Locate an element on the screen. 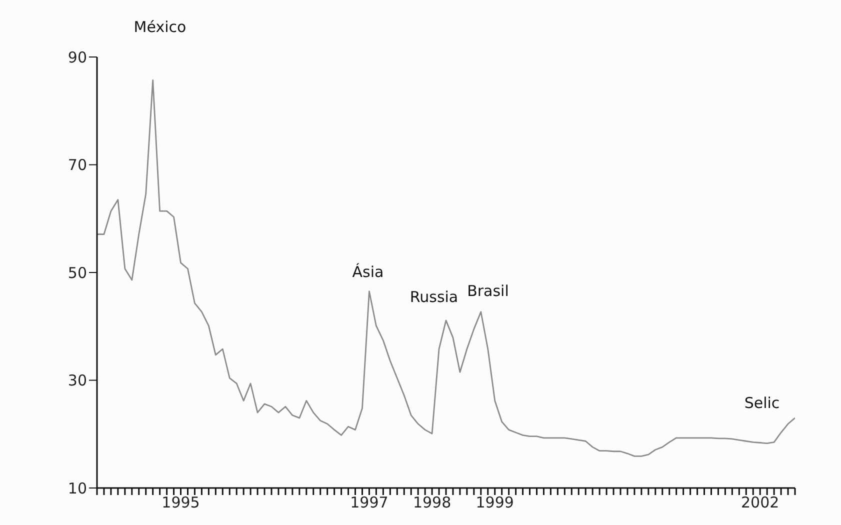 This screenshot has height=525, width=841. annotation: Brasil is located at coordinates (488, 291).